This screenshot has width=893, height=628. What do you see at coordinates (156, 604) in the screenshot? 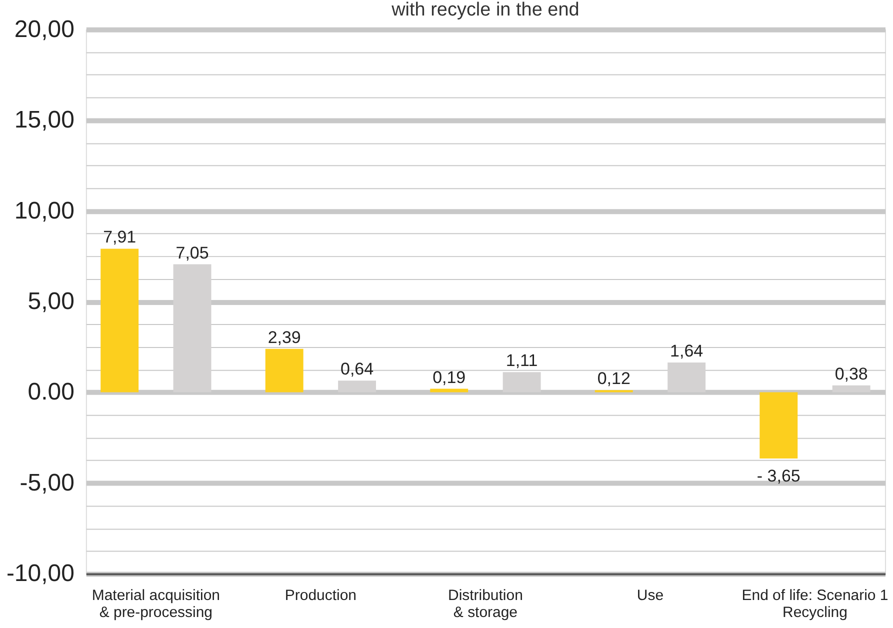
I see `x-tick-label: Material acquisition & pre-processing` at bounding box center [156, 604].